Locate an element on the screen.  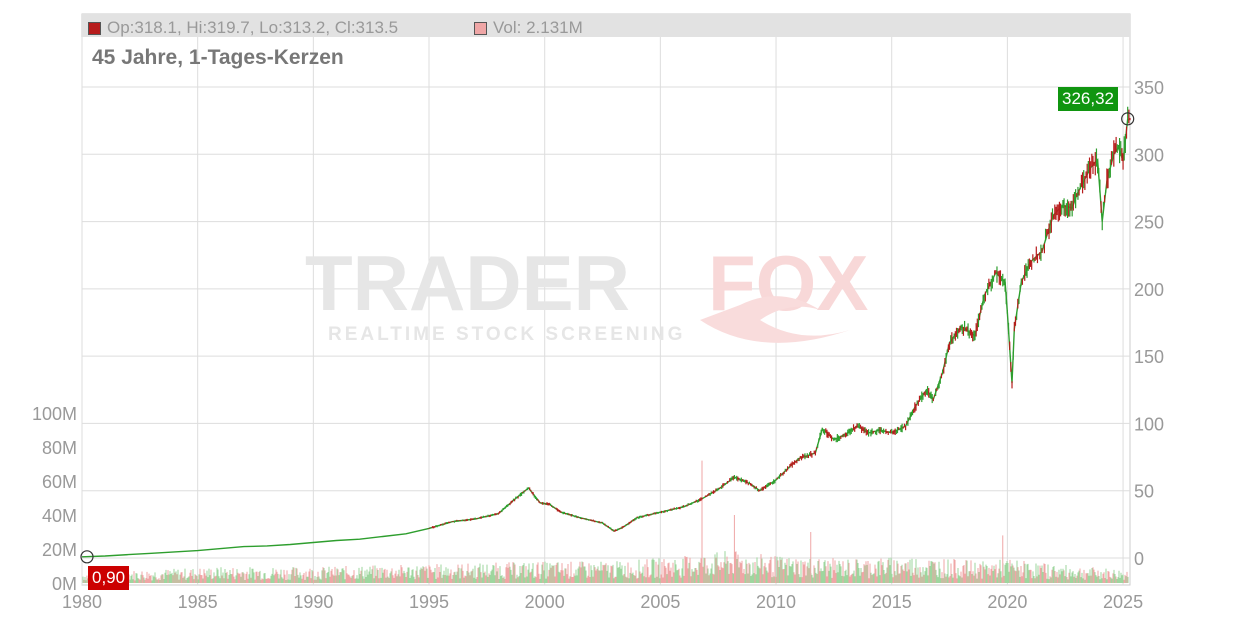
ohlc-legend: Op:318.1, Hi:319.7, Lo:313.2, Cl:313.5 is located at coordinates (243, 28).